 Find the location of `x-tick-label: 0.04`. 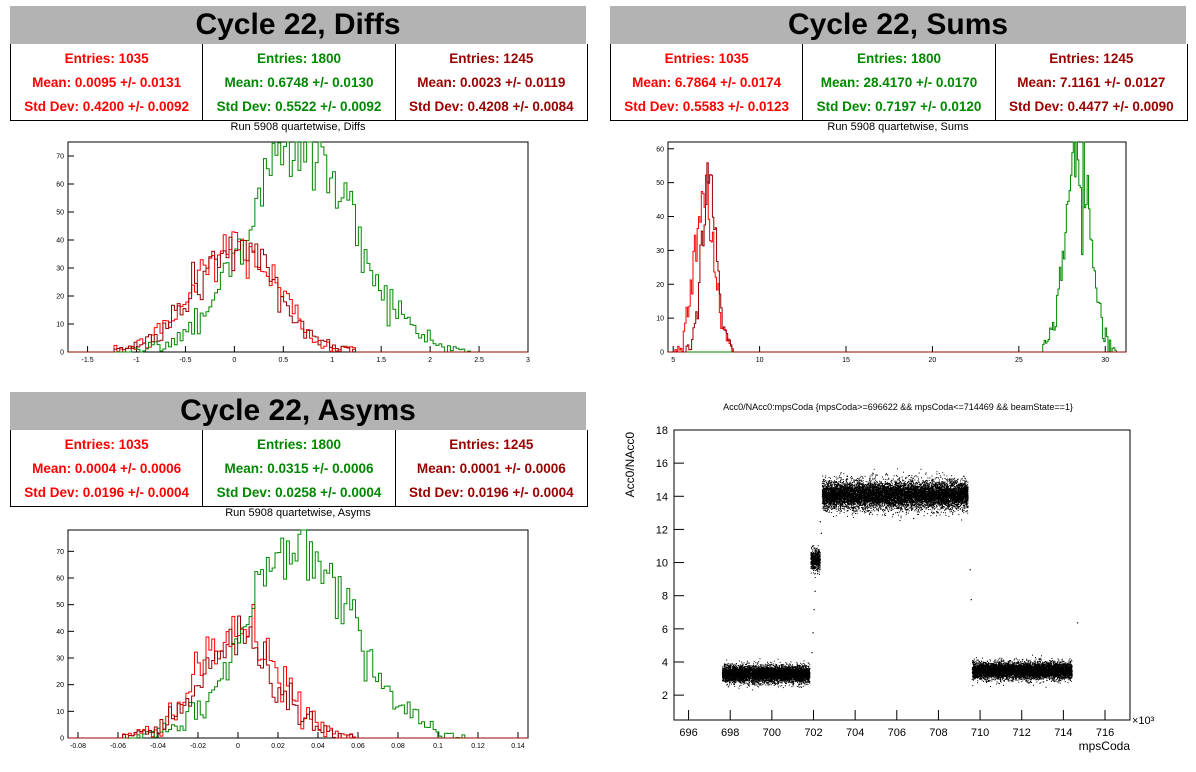

x-tick-label: 0.04 is located at coordinates (318, 746).